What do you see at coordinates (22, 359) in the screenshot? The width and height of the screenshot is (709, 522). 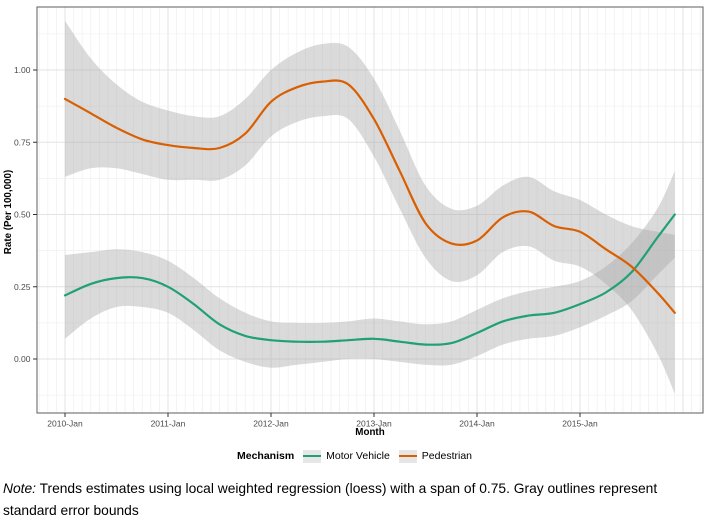 I see `y-tick-label: 0.00` at bounding box center [22, 359].